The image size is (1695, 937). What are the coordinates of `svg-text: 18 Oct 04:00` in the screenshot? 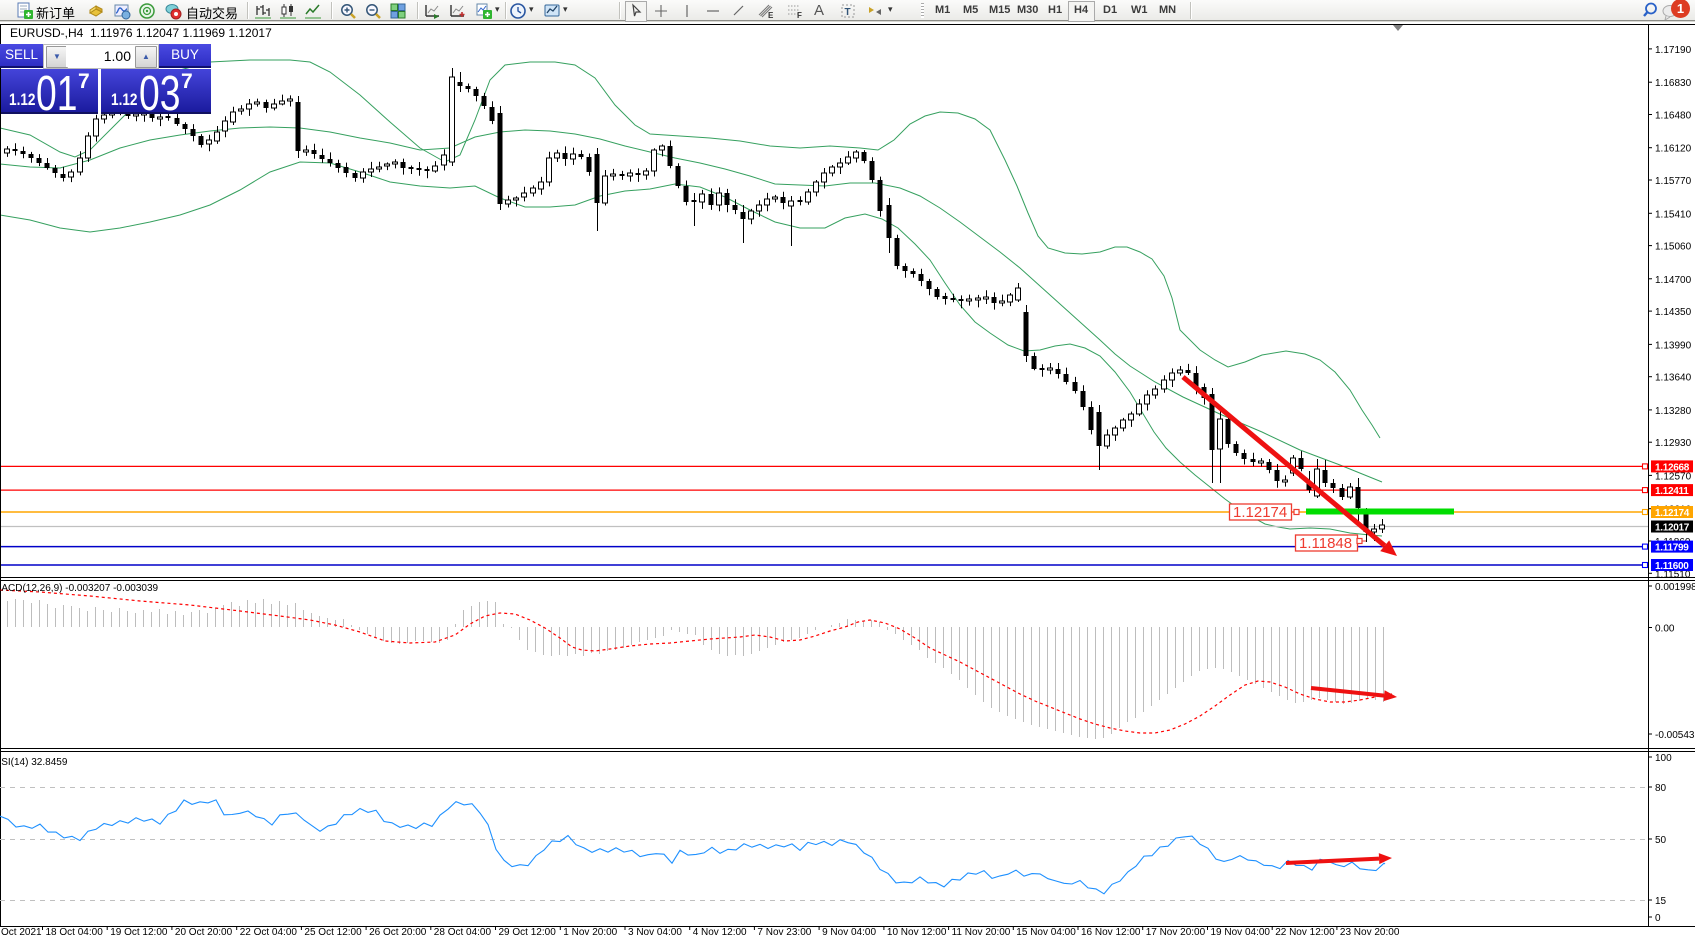 It's located at (75, 932).